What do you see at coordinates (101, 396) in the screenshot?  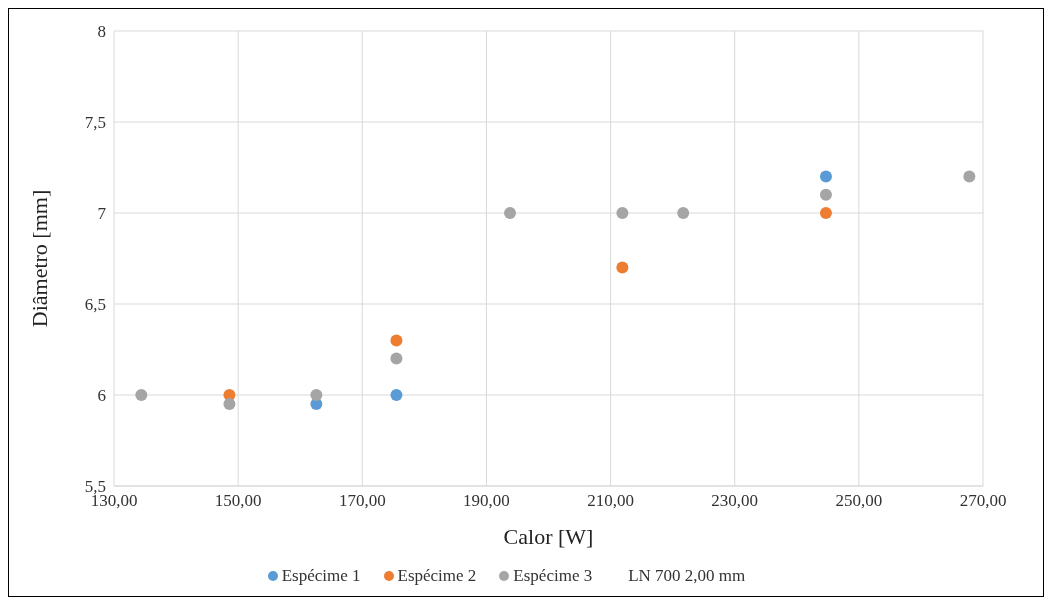 I see `y-tick-label: 6` at bounding box center [101, 396].